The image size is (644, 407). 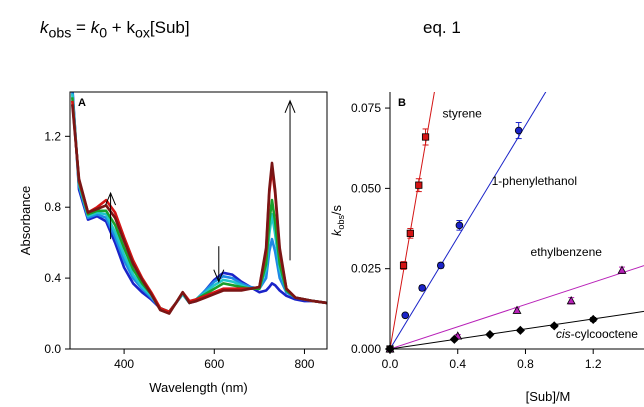 What do you see at coordinates (198, 387) in the screenshot?
I see `panel-a-xlabel: Wavelength (nm)` at bounding box center [198, 387].